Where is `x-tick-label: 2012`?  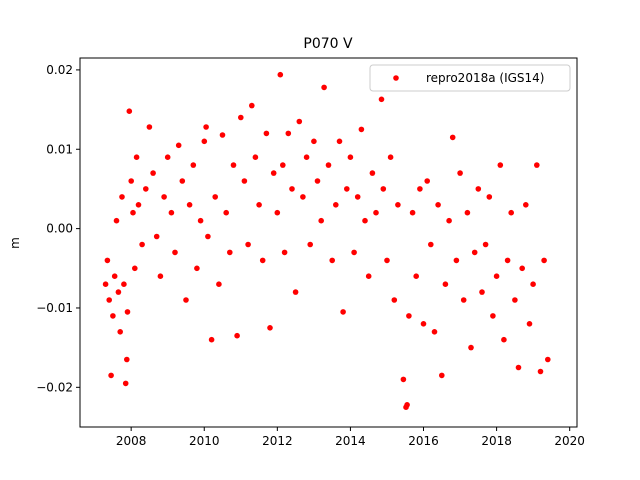
x-tick-label: 2012 is located at coordinates (277, 441).